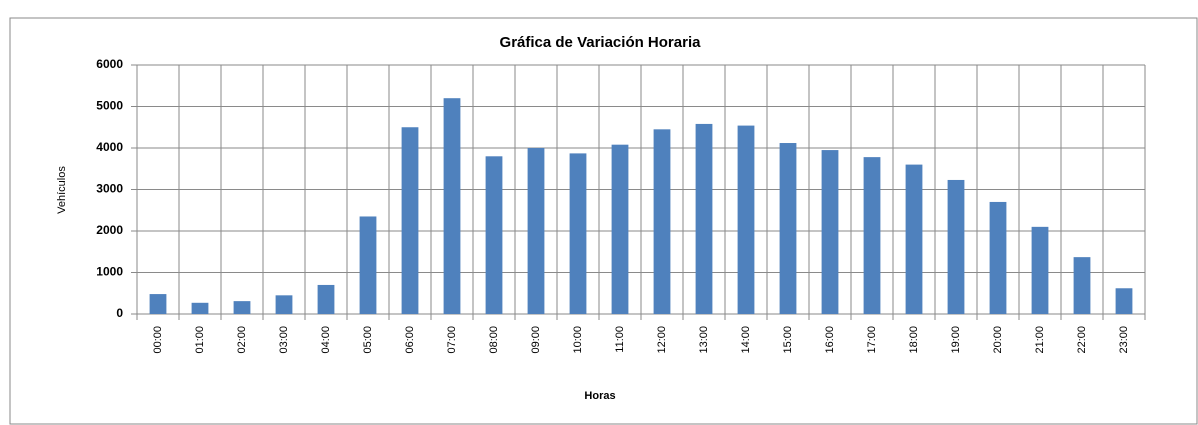 The width and height of the screenshot is (1198, 425). I want to click on y-tick-label: 3000, so click(109, 189).